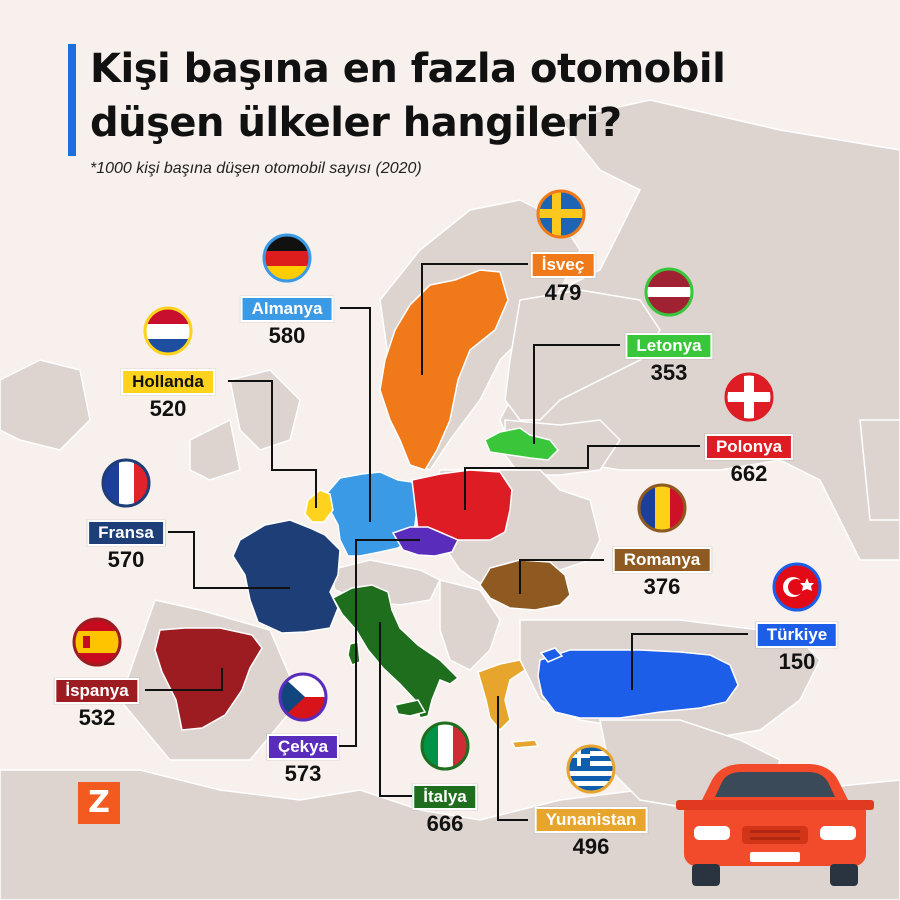 Image resolution: width=900 pixels, height=900 pixels. Describe the element at coordinates (356, 123) in the screenshot. I see `title-line-2: düşen ülkeler hangileri?` at that location.